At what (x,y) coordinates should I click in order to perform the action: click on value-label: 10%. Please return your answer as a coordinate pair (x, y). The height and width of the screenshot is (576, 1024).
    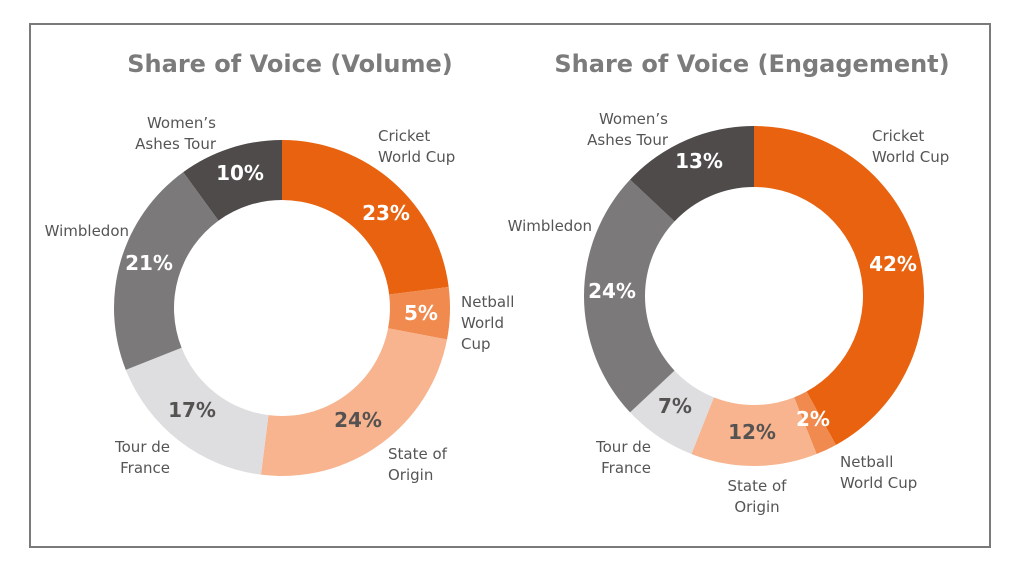
    Looking at the image, I should click on (240, 173).